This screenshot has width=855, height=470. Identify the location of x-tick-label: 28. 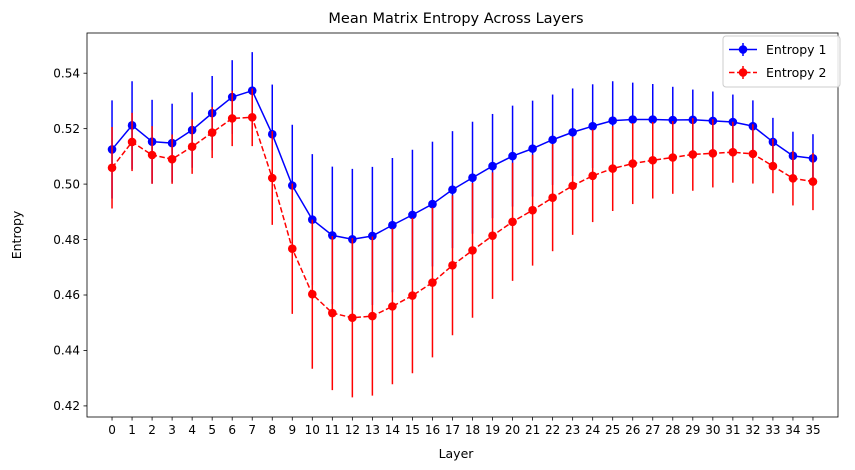
(672, 430).